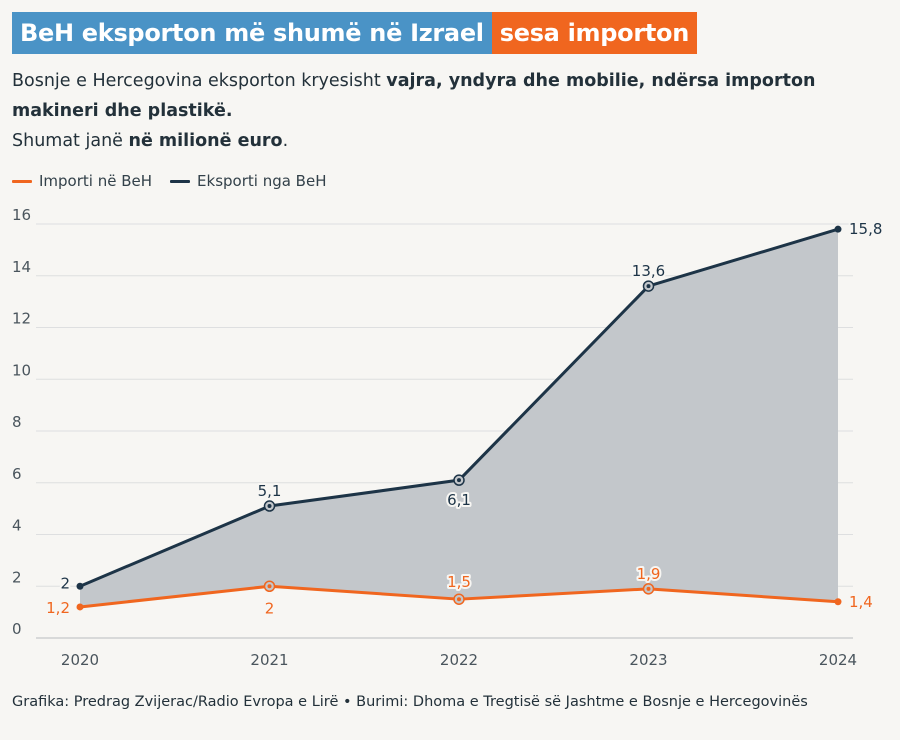 This screenshot has height=740, width=900. I want to click on y-tick-label: 8, so click(17, 422).